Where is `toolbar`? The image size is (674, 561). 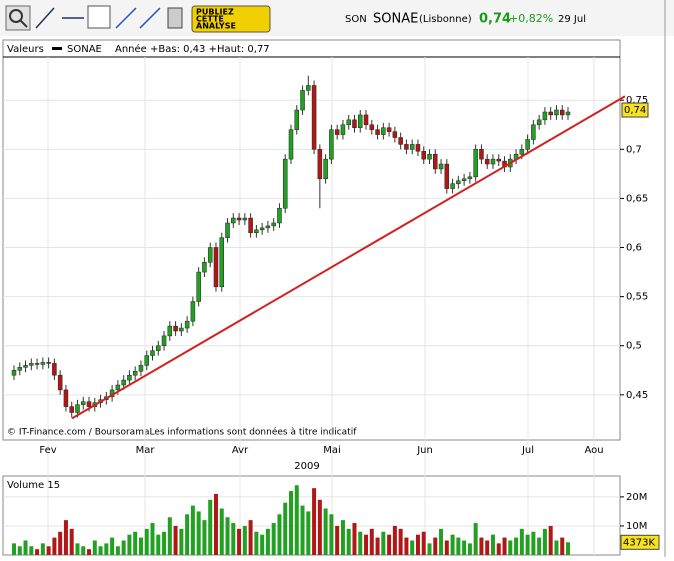
toolbar is located at coordinates (337, 18).